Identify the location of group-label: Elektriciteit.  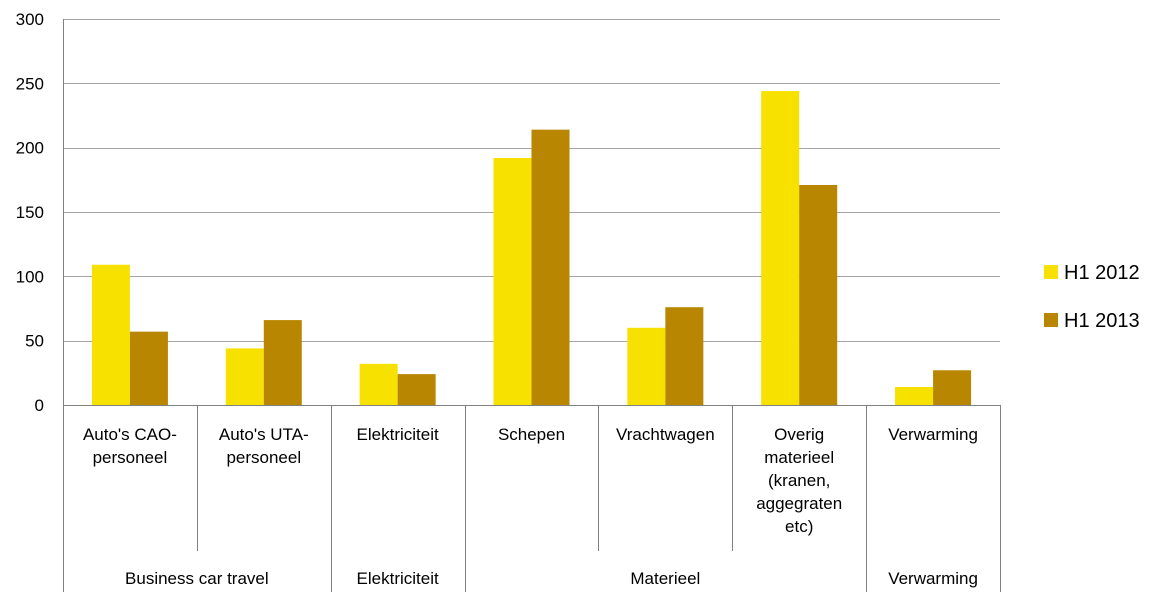
(398, 578).